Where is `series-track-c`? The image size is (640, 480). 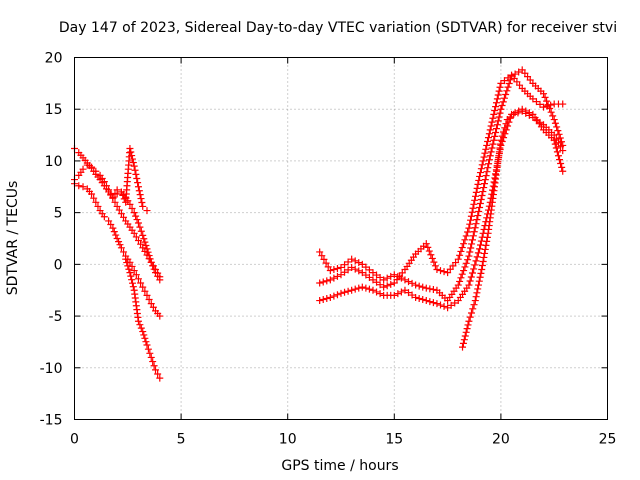
series-track-c is located at coordinates (117, 250).